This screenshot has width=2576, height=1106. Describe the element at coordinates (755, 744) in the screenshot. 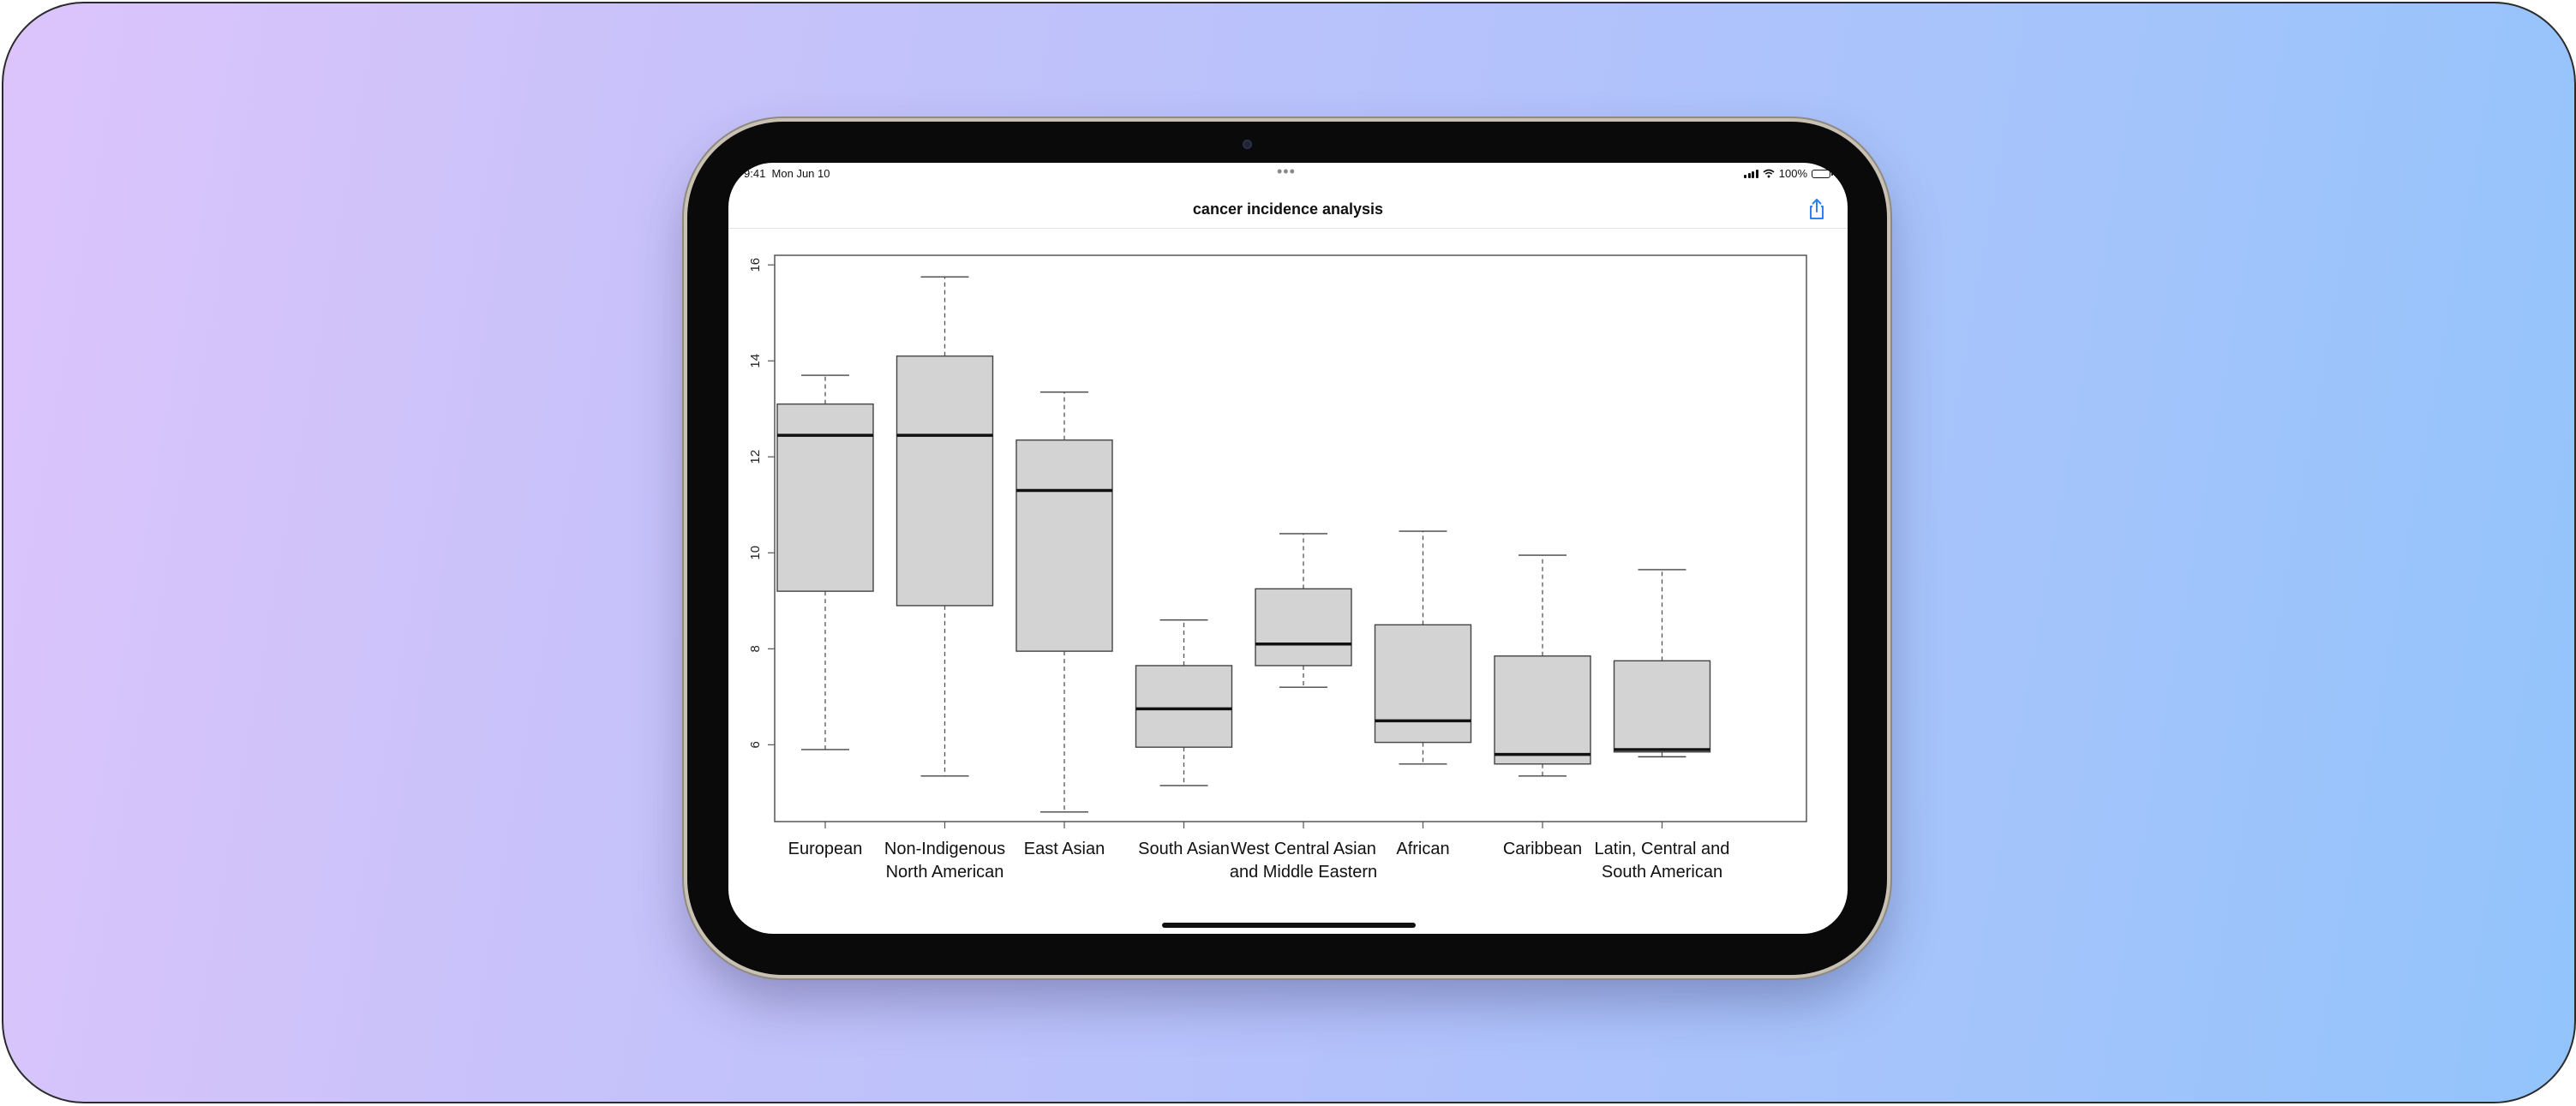

I see `y-tick-label: 6` at that location.